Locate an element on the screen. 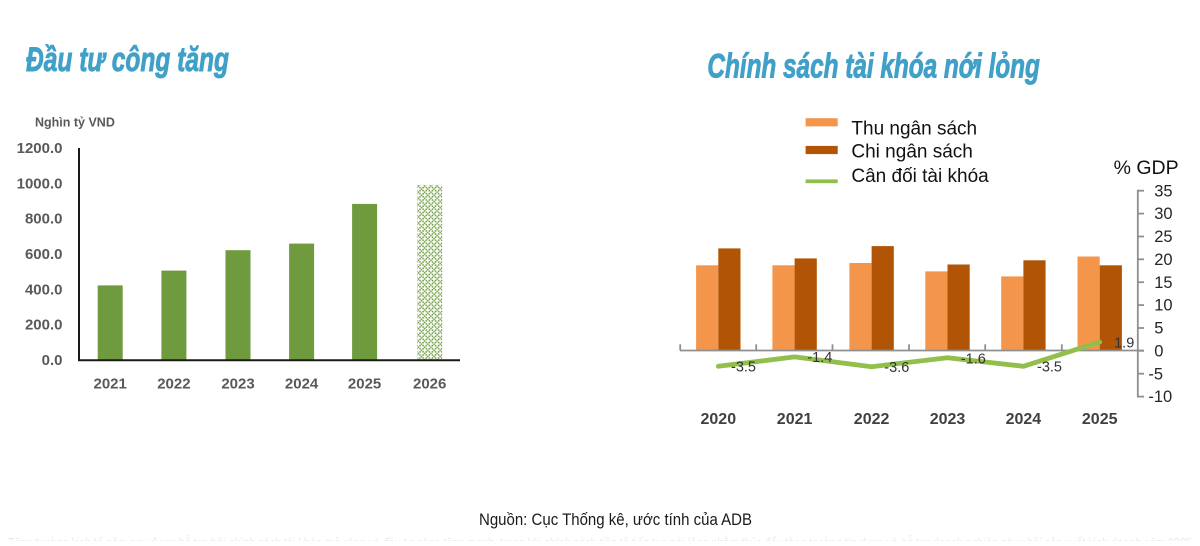 This screenshot has width=1200, height=546. svg-text: % GDP is located at coordinates (1146, 168).